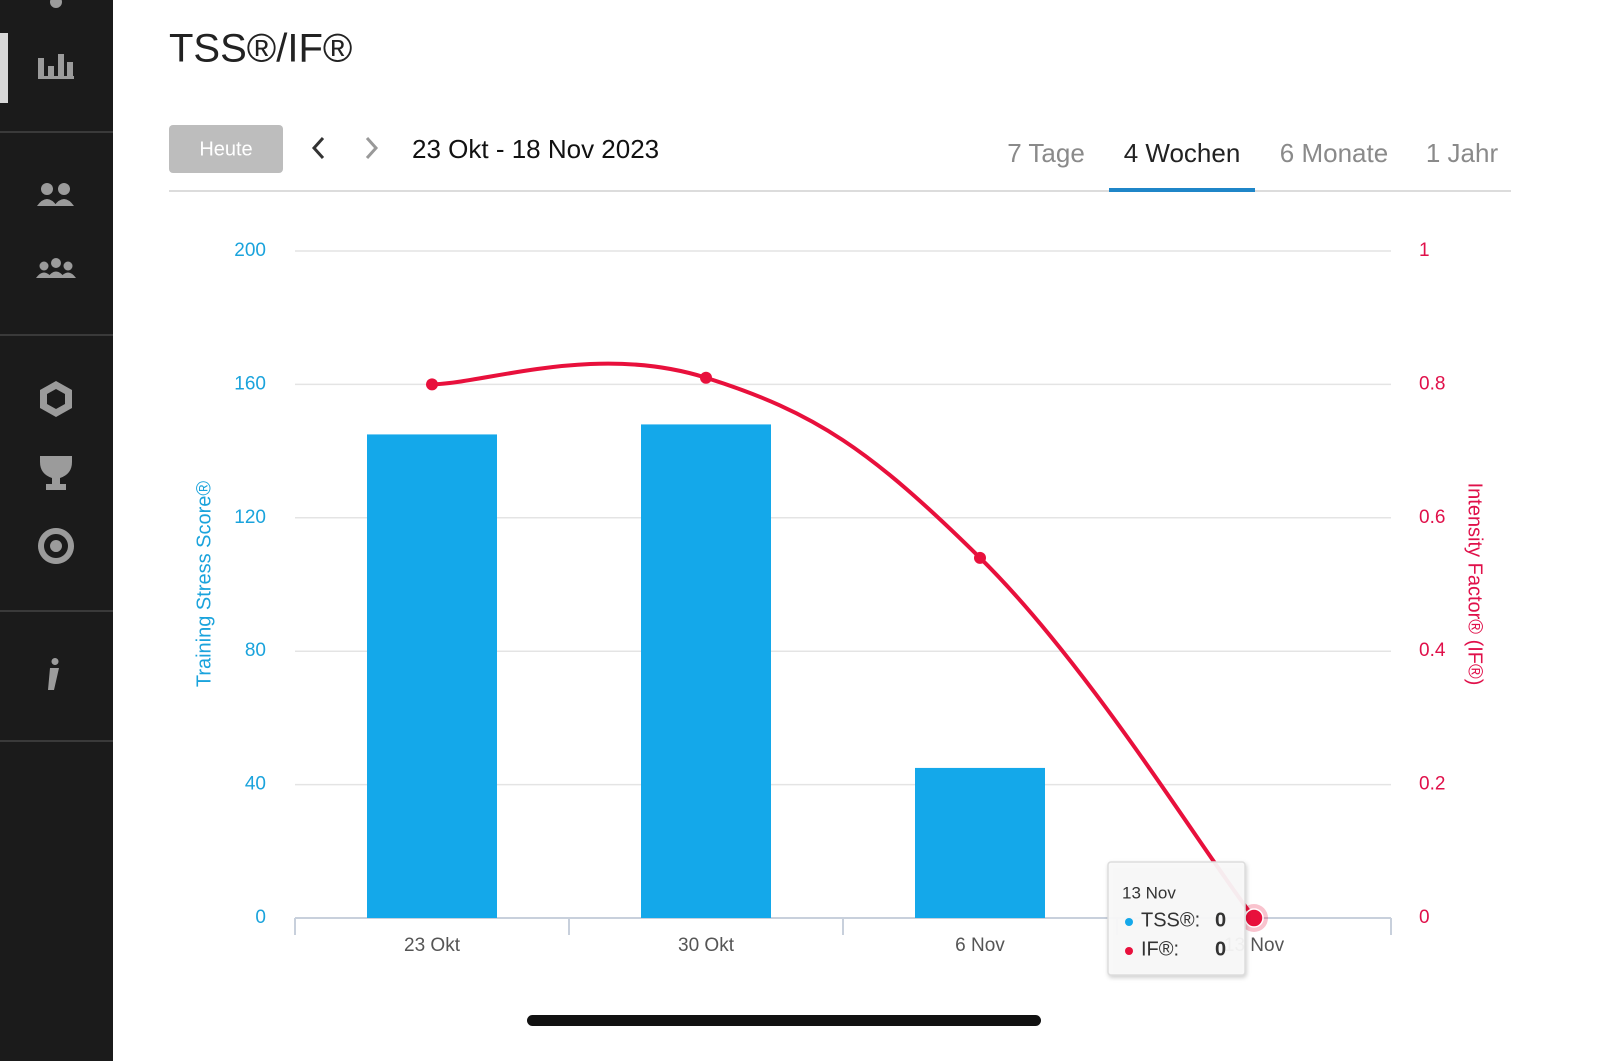 The width and height of the screenshot is (1600, 1061). Describe the element at coordinates (55, 194) in the screenshot. I see `icon-users` at that location.